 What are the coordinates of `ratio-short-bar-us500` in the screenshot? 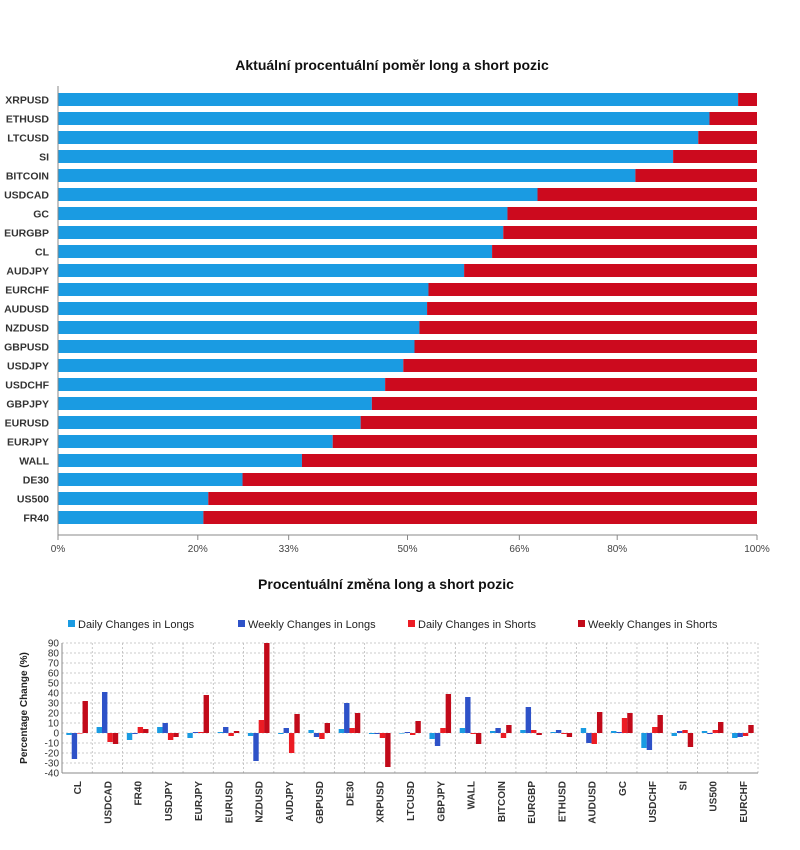 It's located at (482, 498).